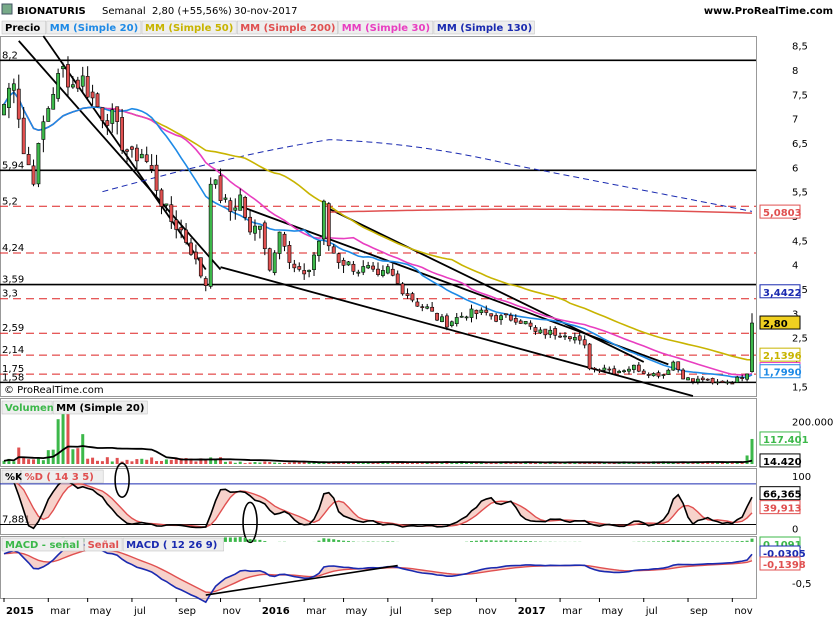 The image size is (835, 620). Describe the element at coordinates (800, 387) in the screenshot. I see `price-tick-label: 1,5` at that location.